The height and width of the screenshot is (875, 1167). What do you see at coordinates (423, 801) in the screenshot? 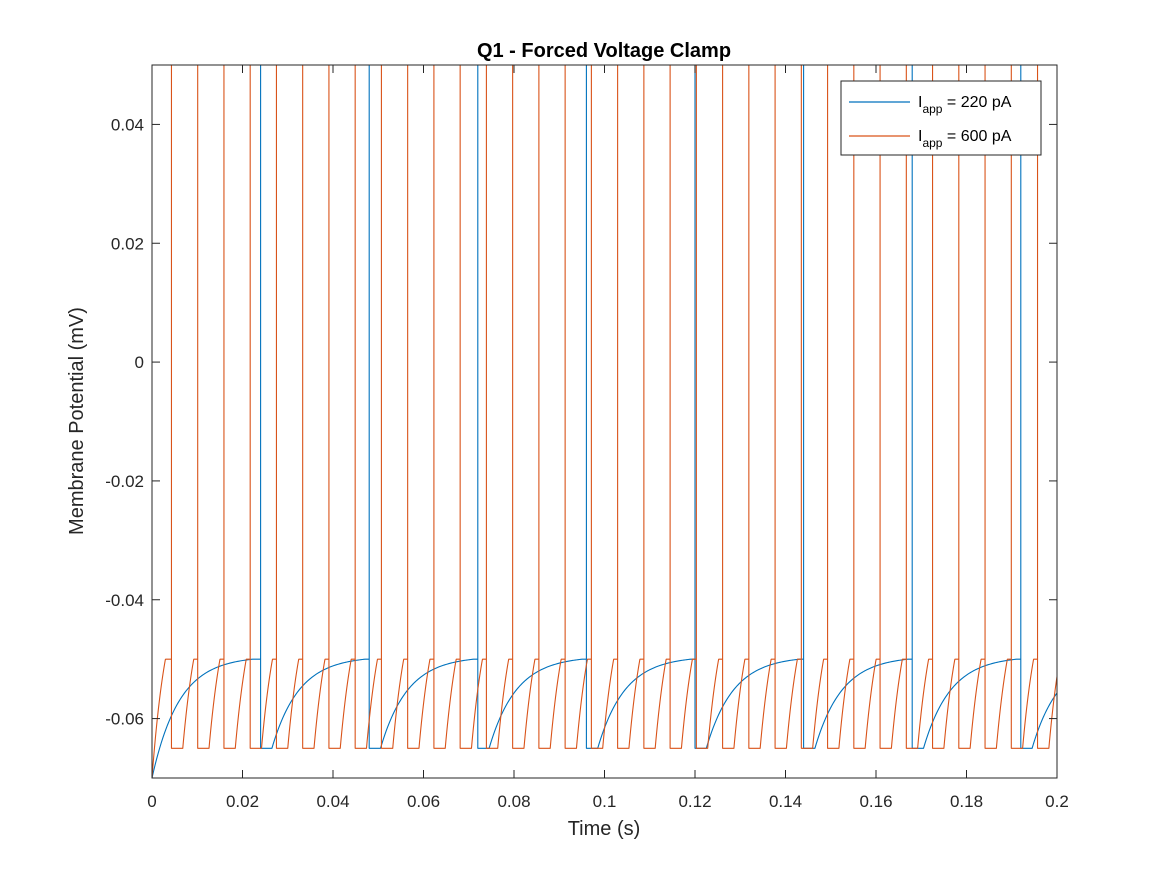
I see `x-tick-label: 0.06` at bounding box center [423, 801].